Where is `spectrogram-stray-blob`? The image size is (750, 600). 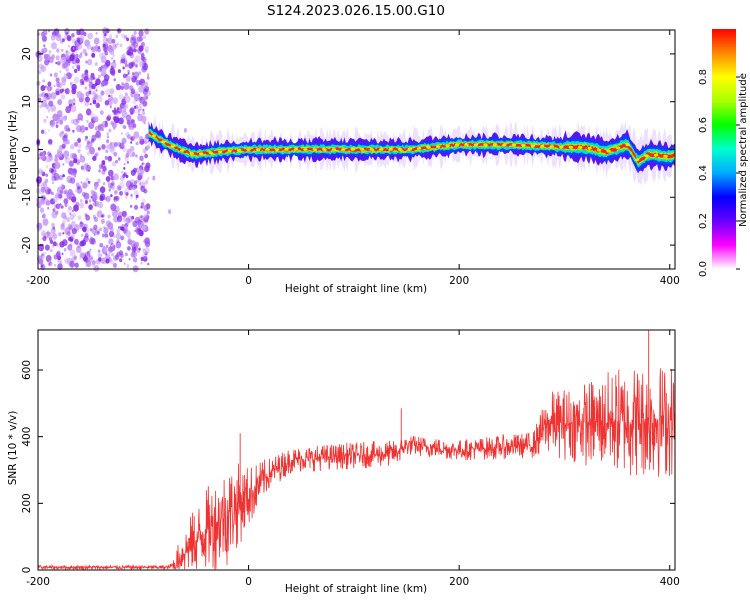
spectrogram-stray-blob is located at coordinates (185, 130).